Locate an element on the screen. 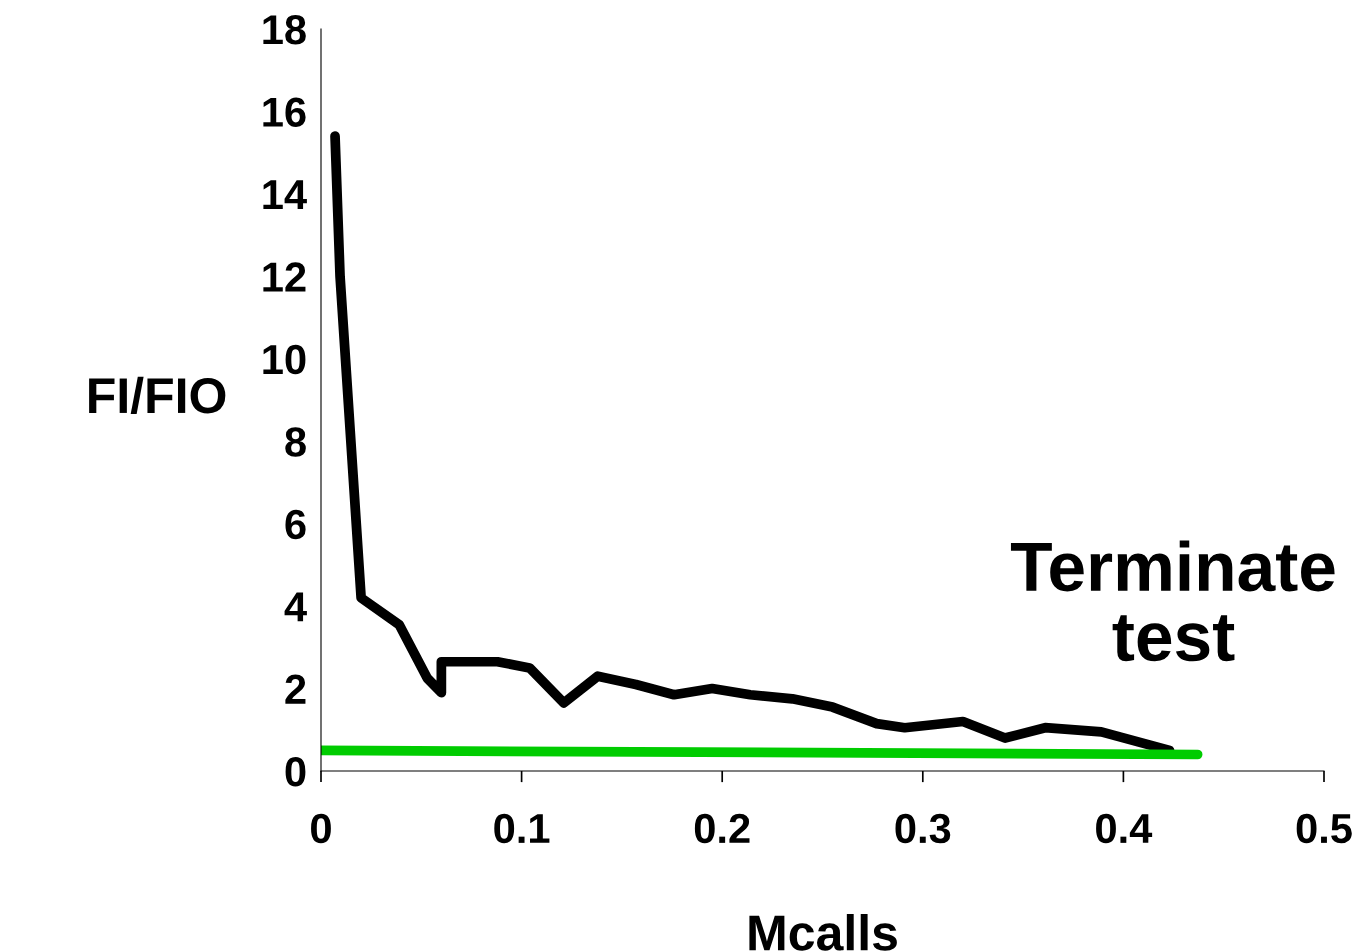 The width and height of the screenshot is (1363, 951). y-tick-label: 8 is located at coordinates (295, 442).